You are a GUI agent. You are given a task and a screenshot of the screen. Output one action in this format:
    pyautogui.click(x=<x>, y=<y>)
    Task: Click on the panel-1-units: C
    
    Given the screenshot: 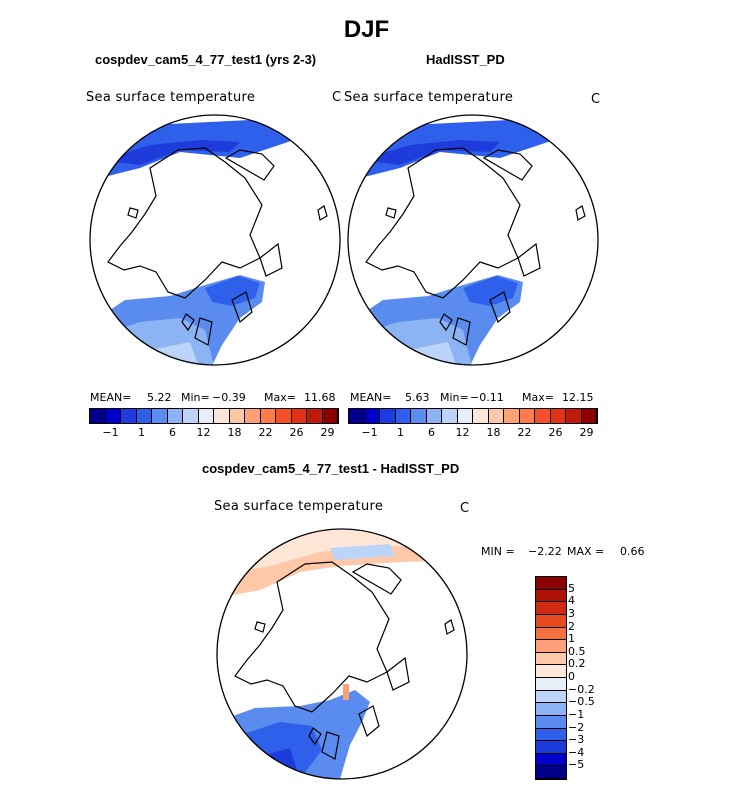 What is the action you would take?
    pyautogui.click(x=337, y=97)
    